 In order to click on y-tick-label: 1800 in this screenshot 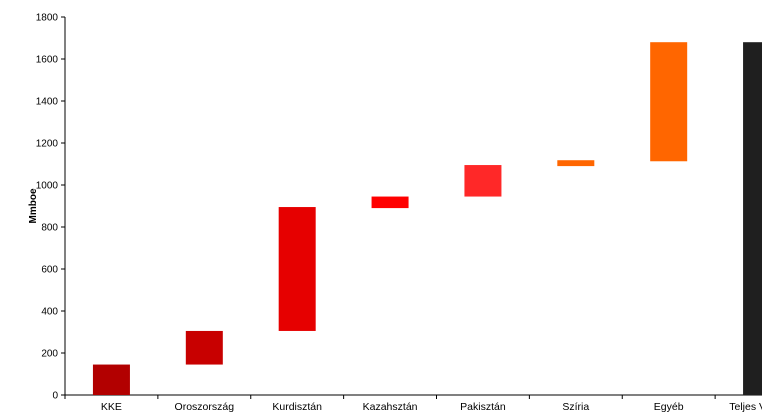, I will do `click(47, 18)`.